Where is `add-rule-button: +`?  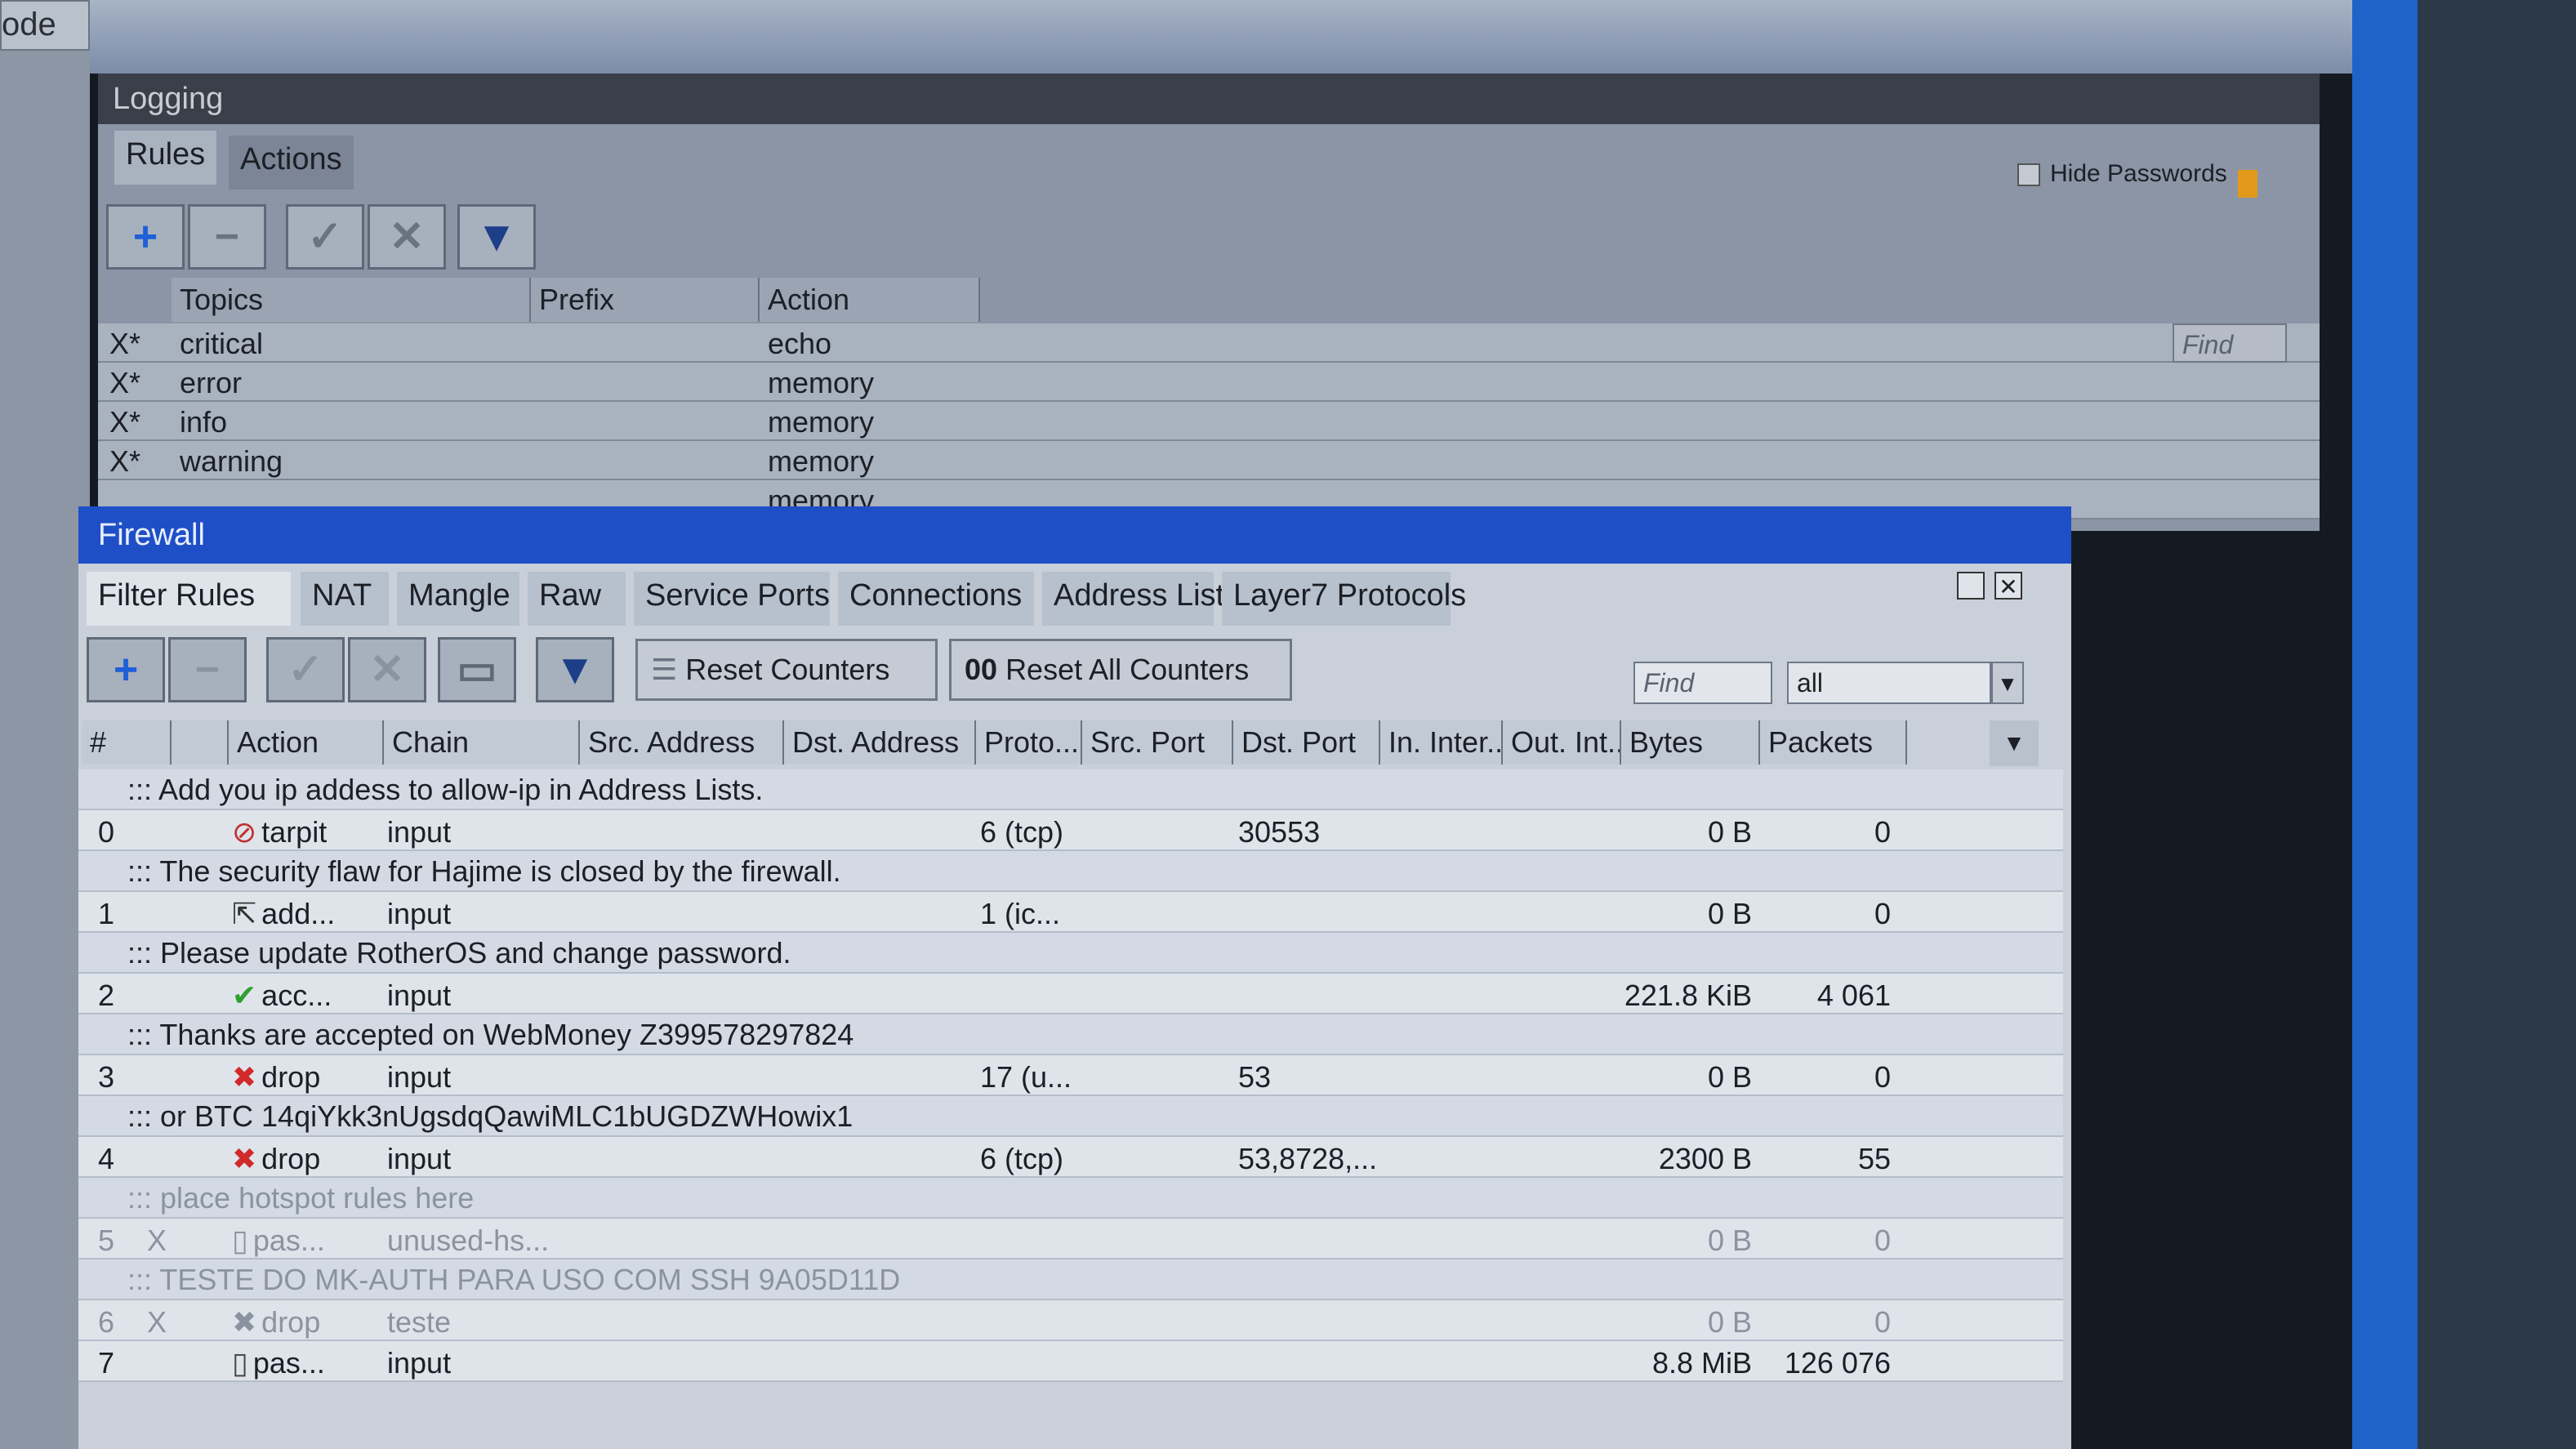 add-rule-button: + is located at coordinates (126, 669).